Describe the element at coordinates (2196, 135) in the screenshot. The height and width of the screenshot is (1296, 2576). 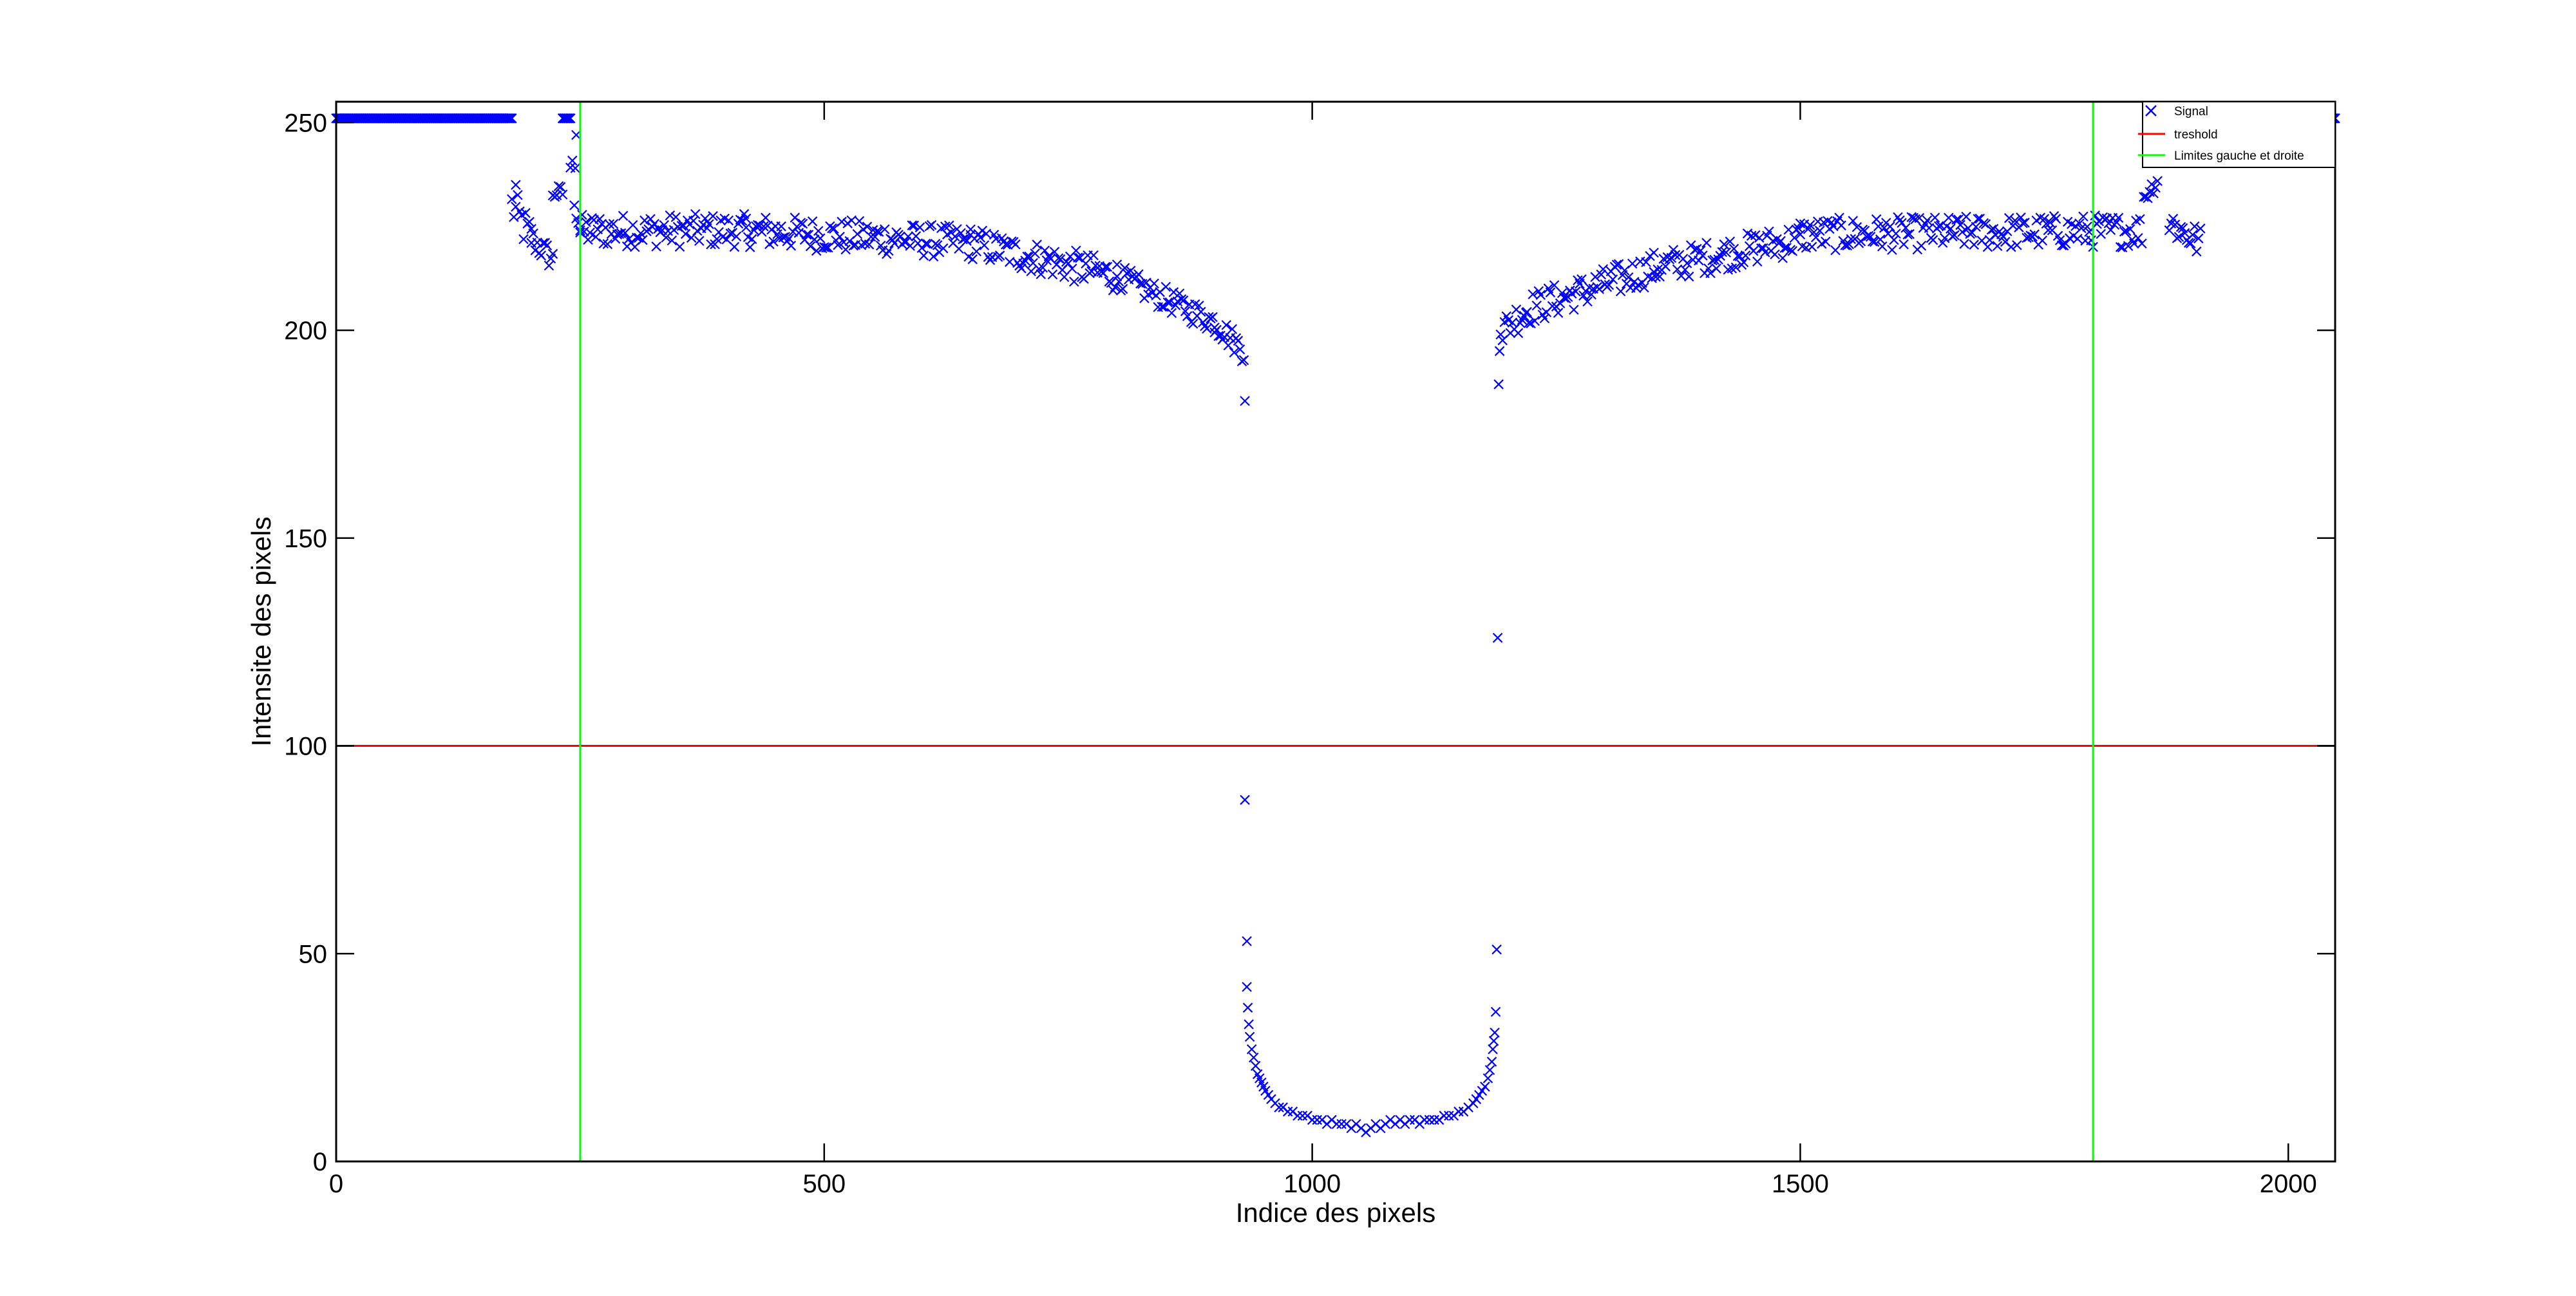
I see `legend-label-threshold: treshold` at that location.